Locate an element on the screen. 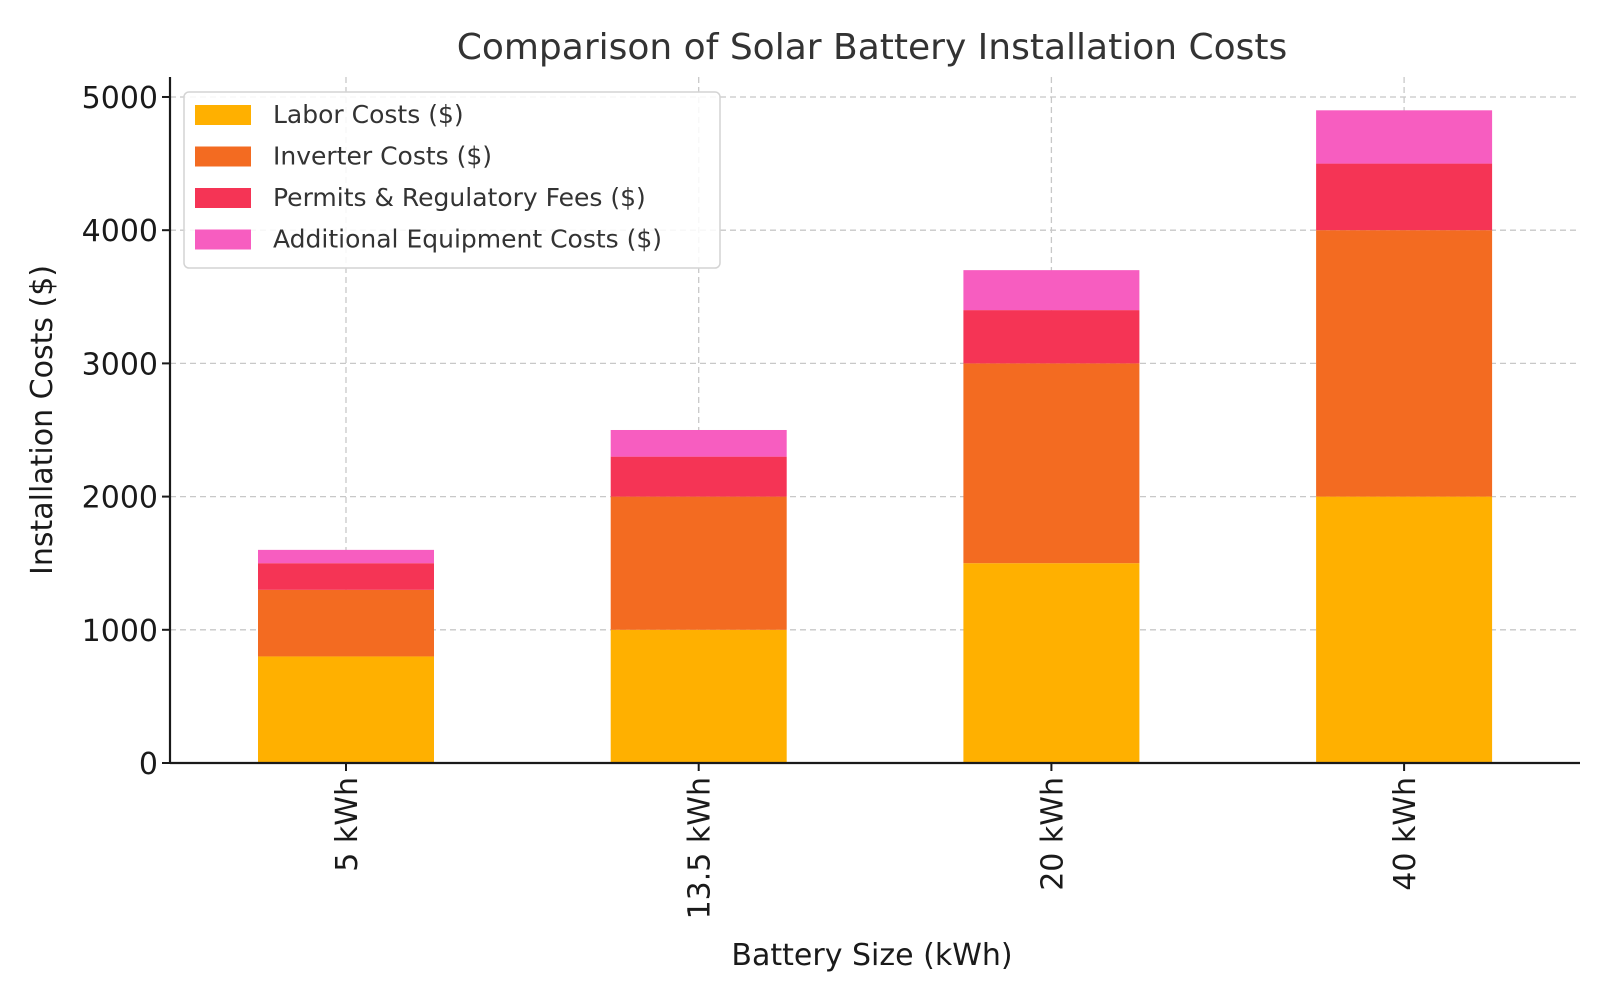 This screenshot has height=1000, width=1600. y-tick-label: 4000 is located at coordinates (120, 231).